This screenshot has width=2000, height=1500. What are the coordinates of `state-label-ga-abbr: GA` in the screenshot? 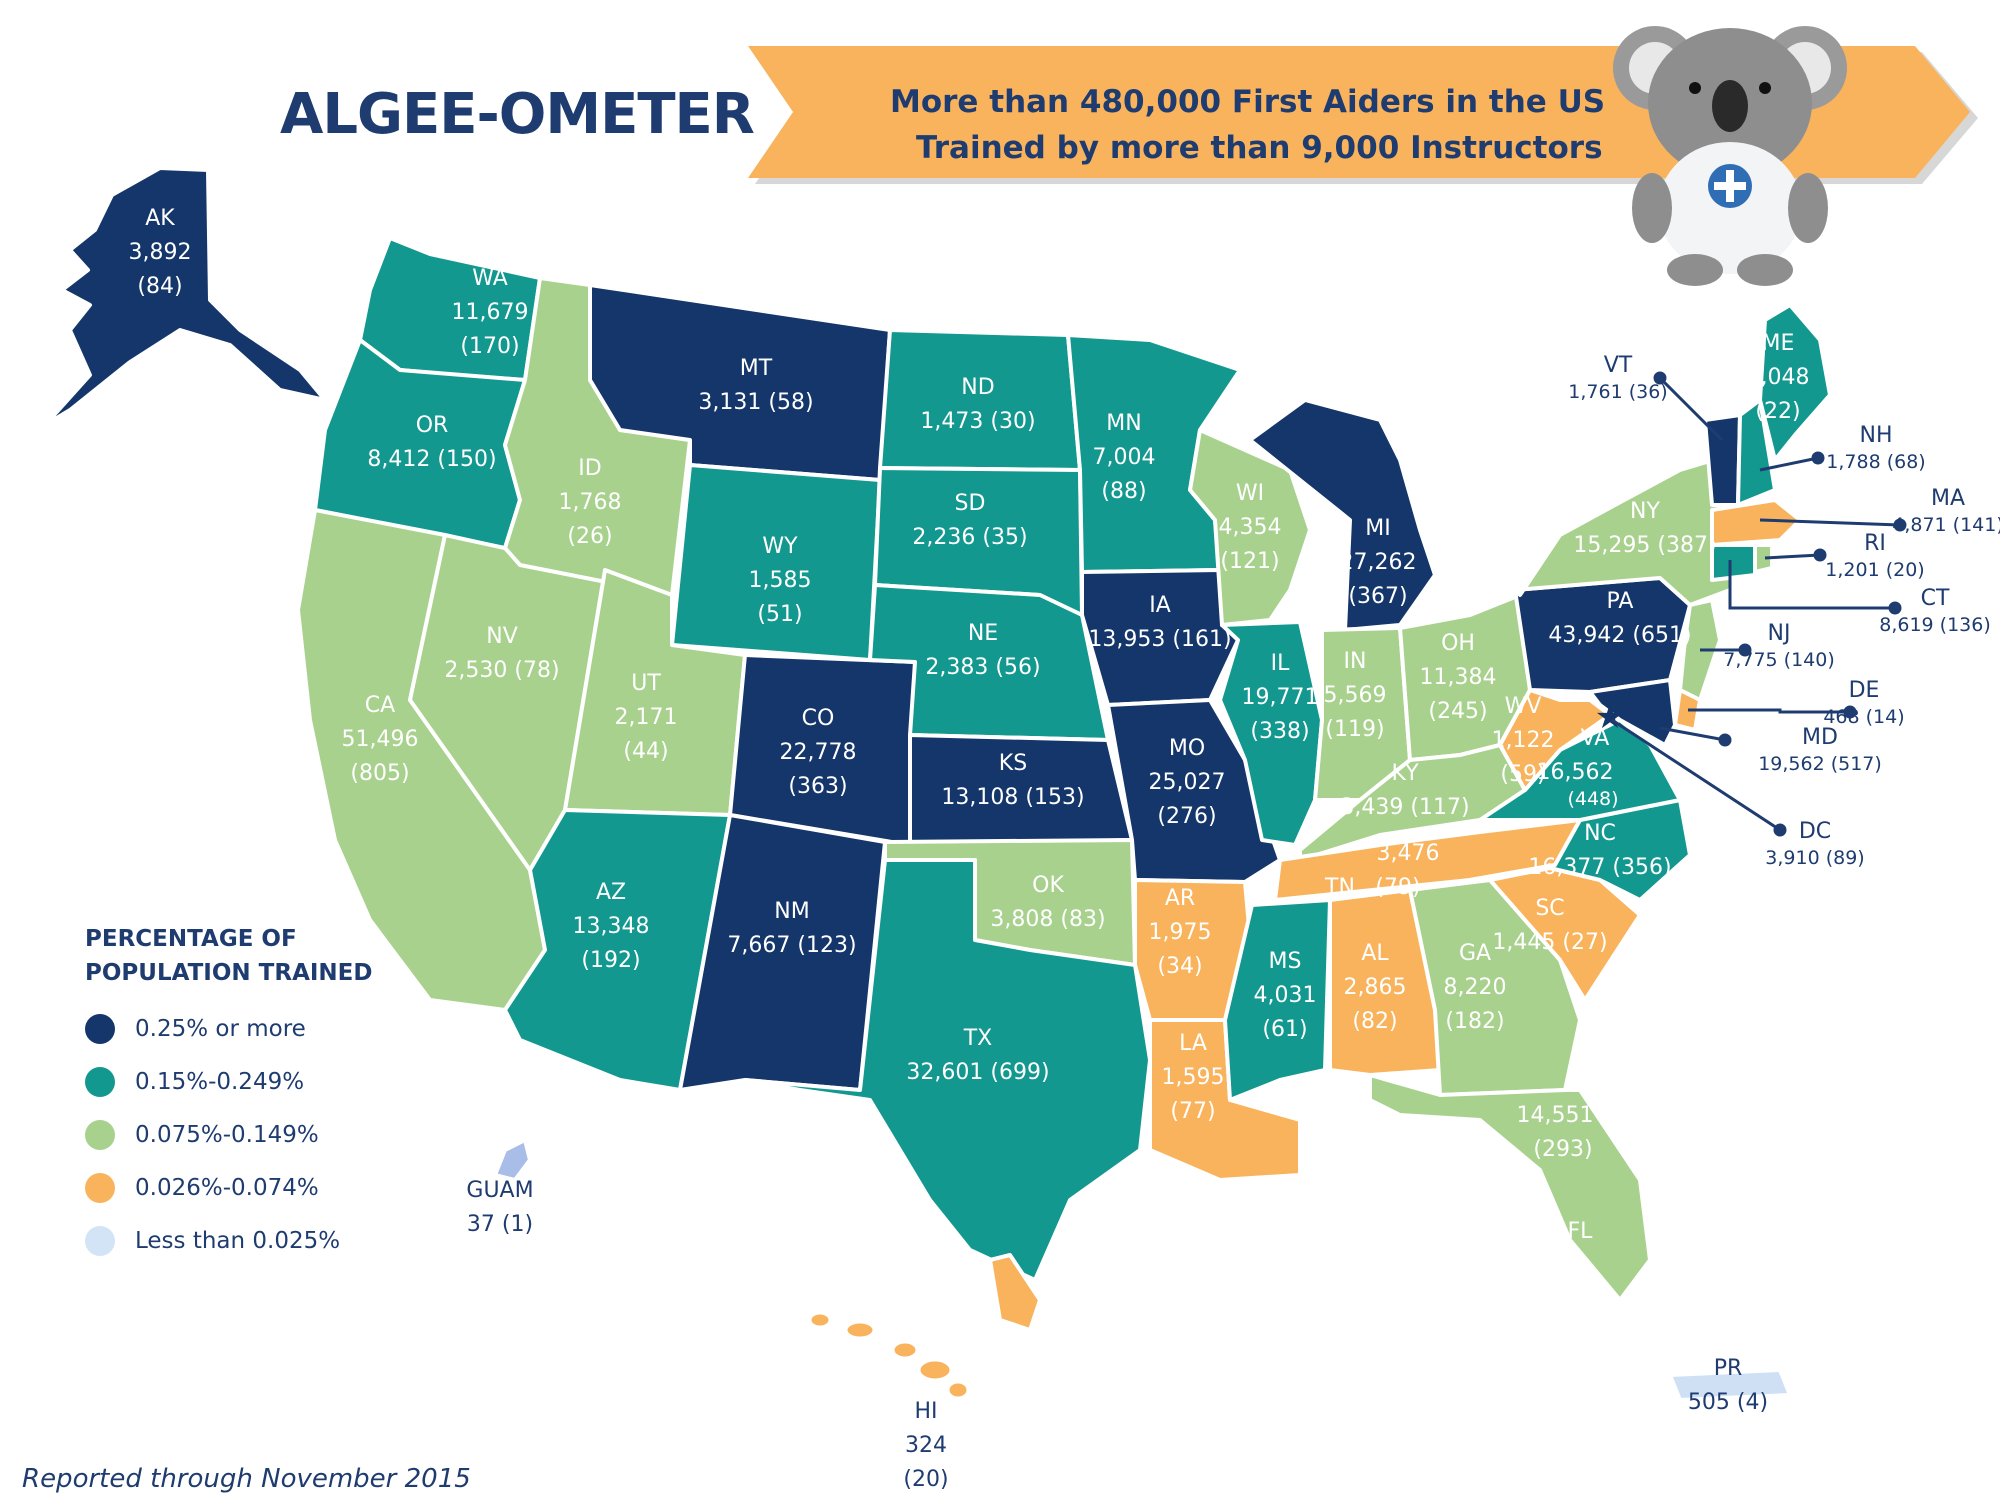 It's located at (1475, 953).